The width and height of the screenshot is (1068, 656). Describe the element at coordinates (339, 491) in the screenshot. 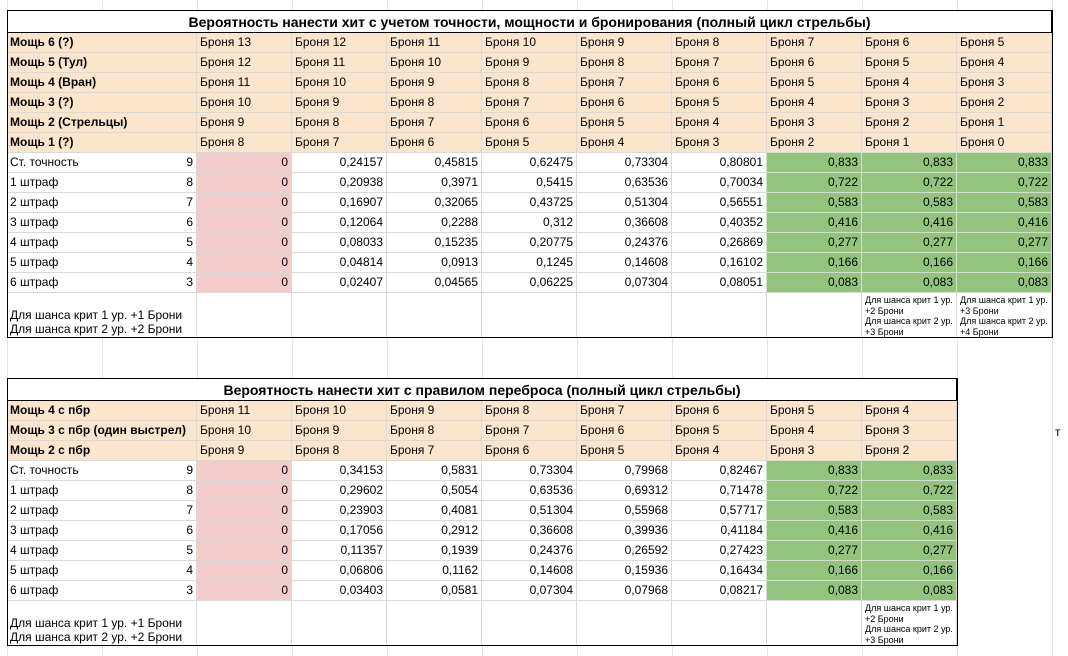

I see `probability-cell: 0,29602` at that location.